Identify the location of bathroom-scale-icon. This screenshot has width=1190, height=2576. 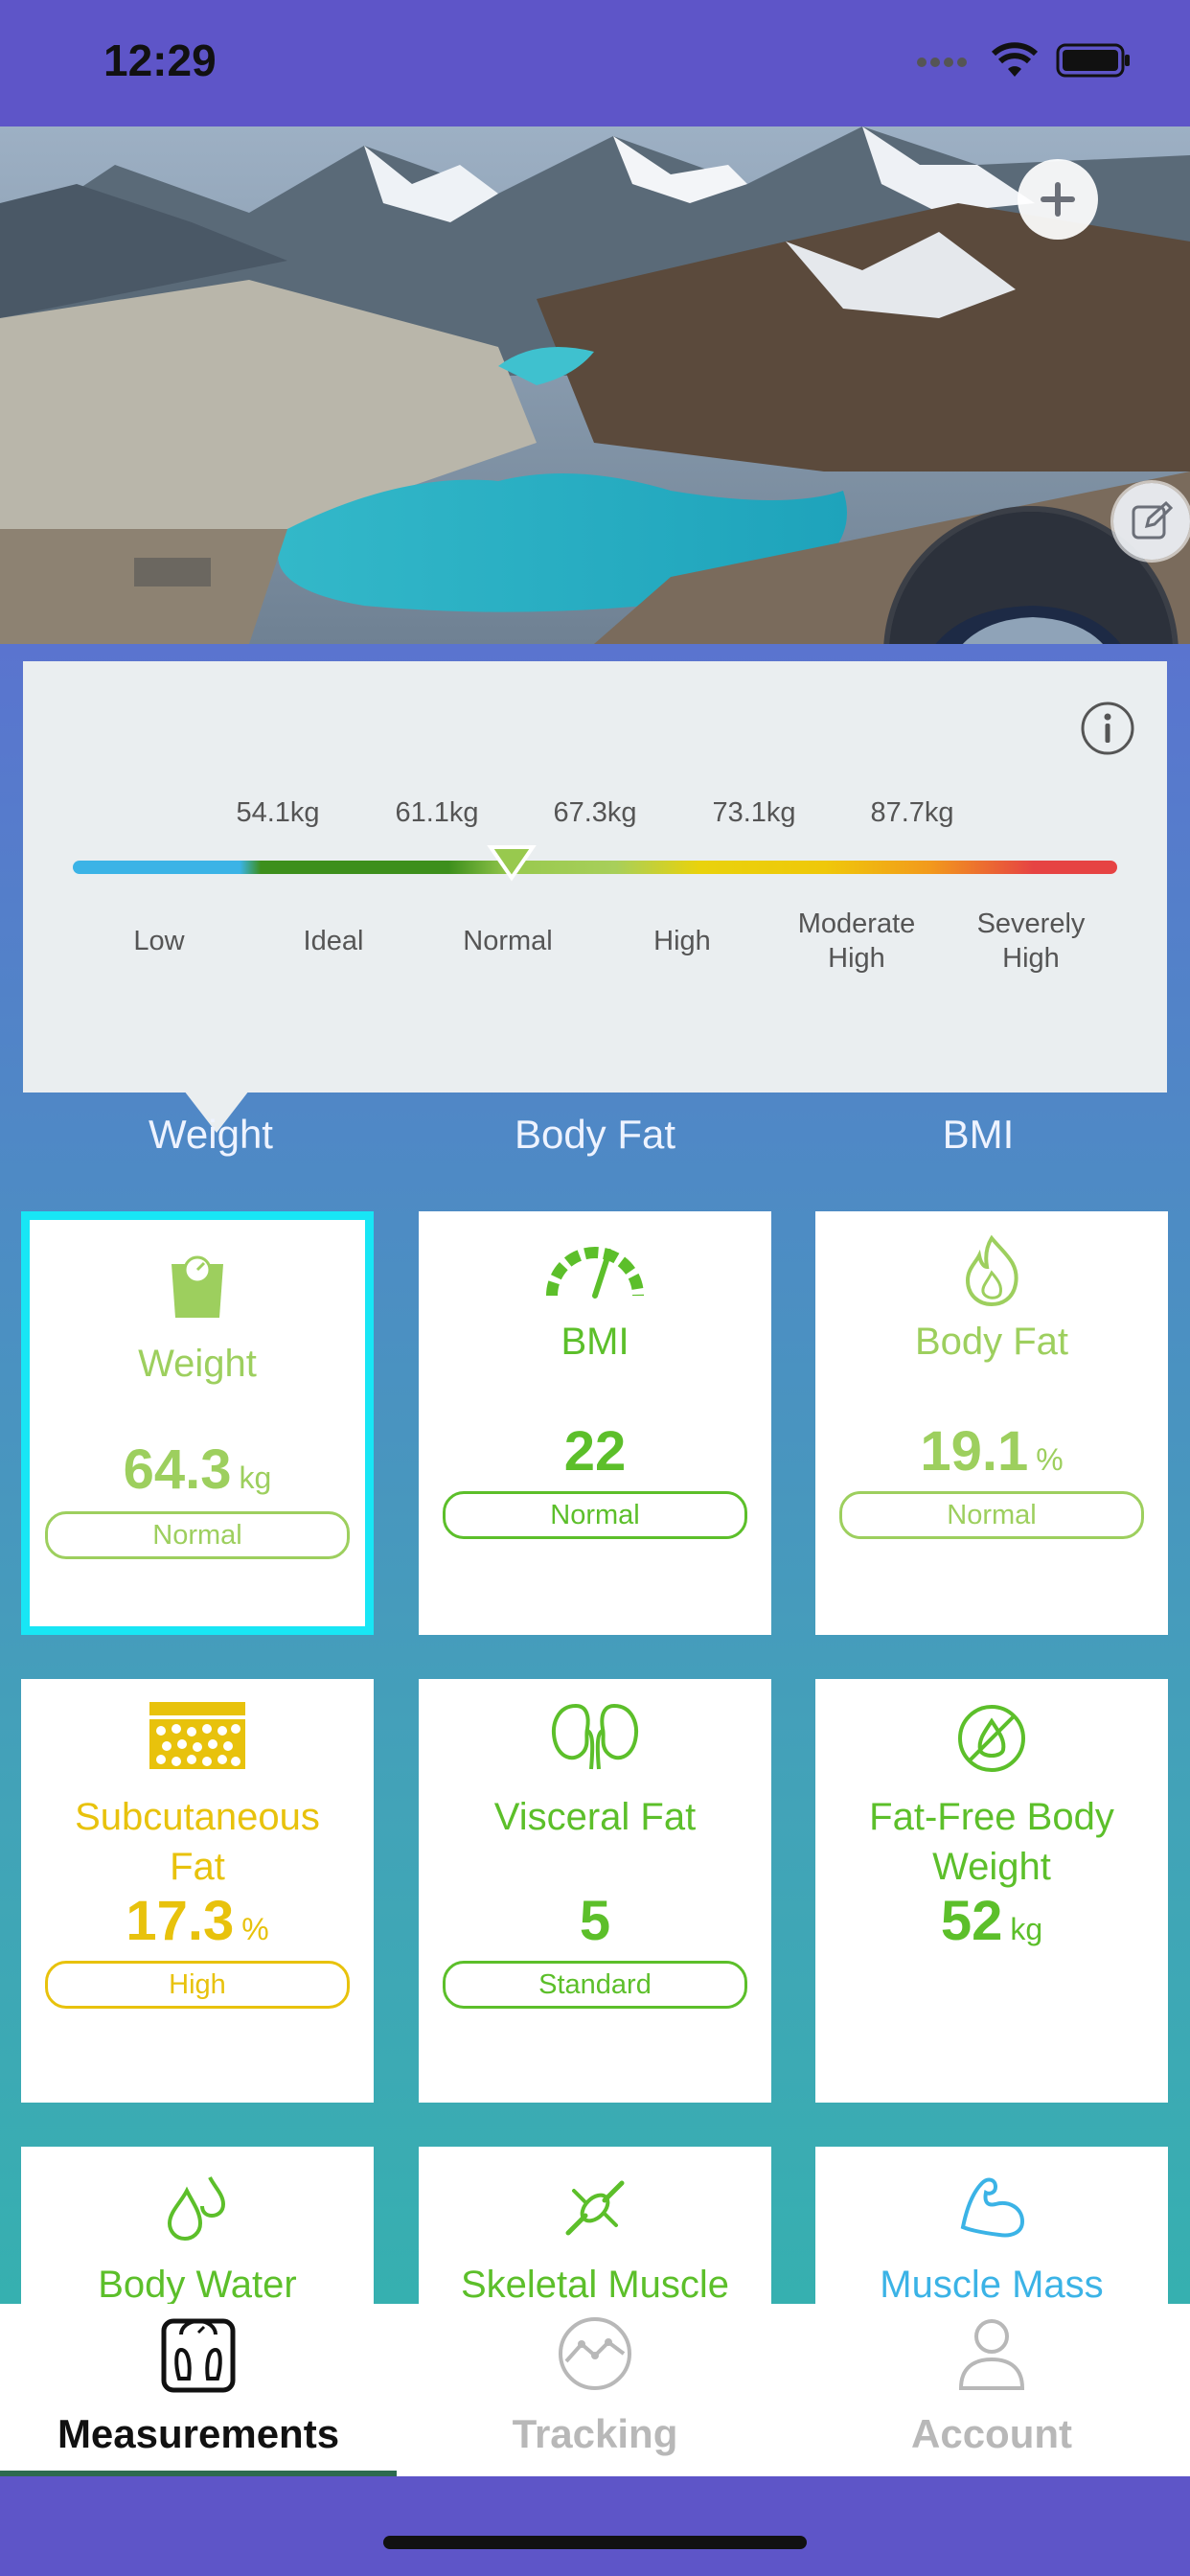
(199, 2355).